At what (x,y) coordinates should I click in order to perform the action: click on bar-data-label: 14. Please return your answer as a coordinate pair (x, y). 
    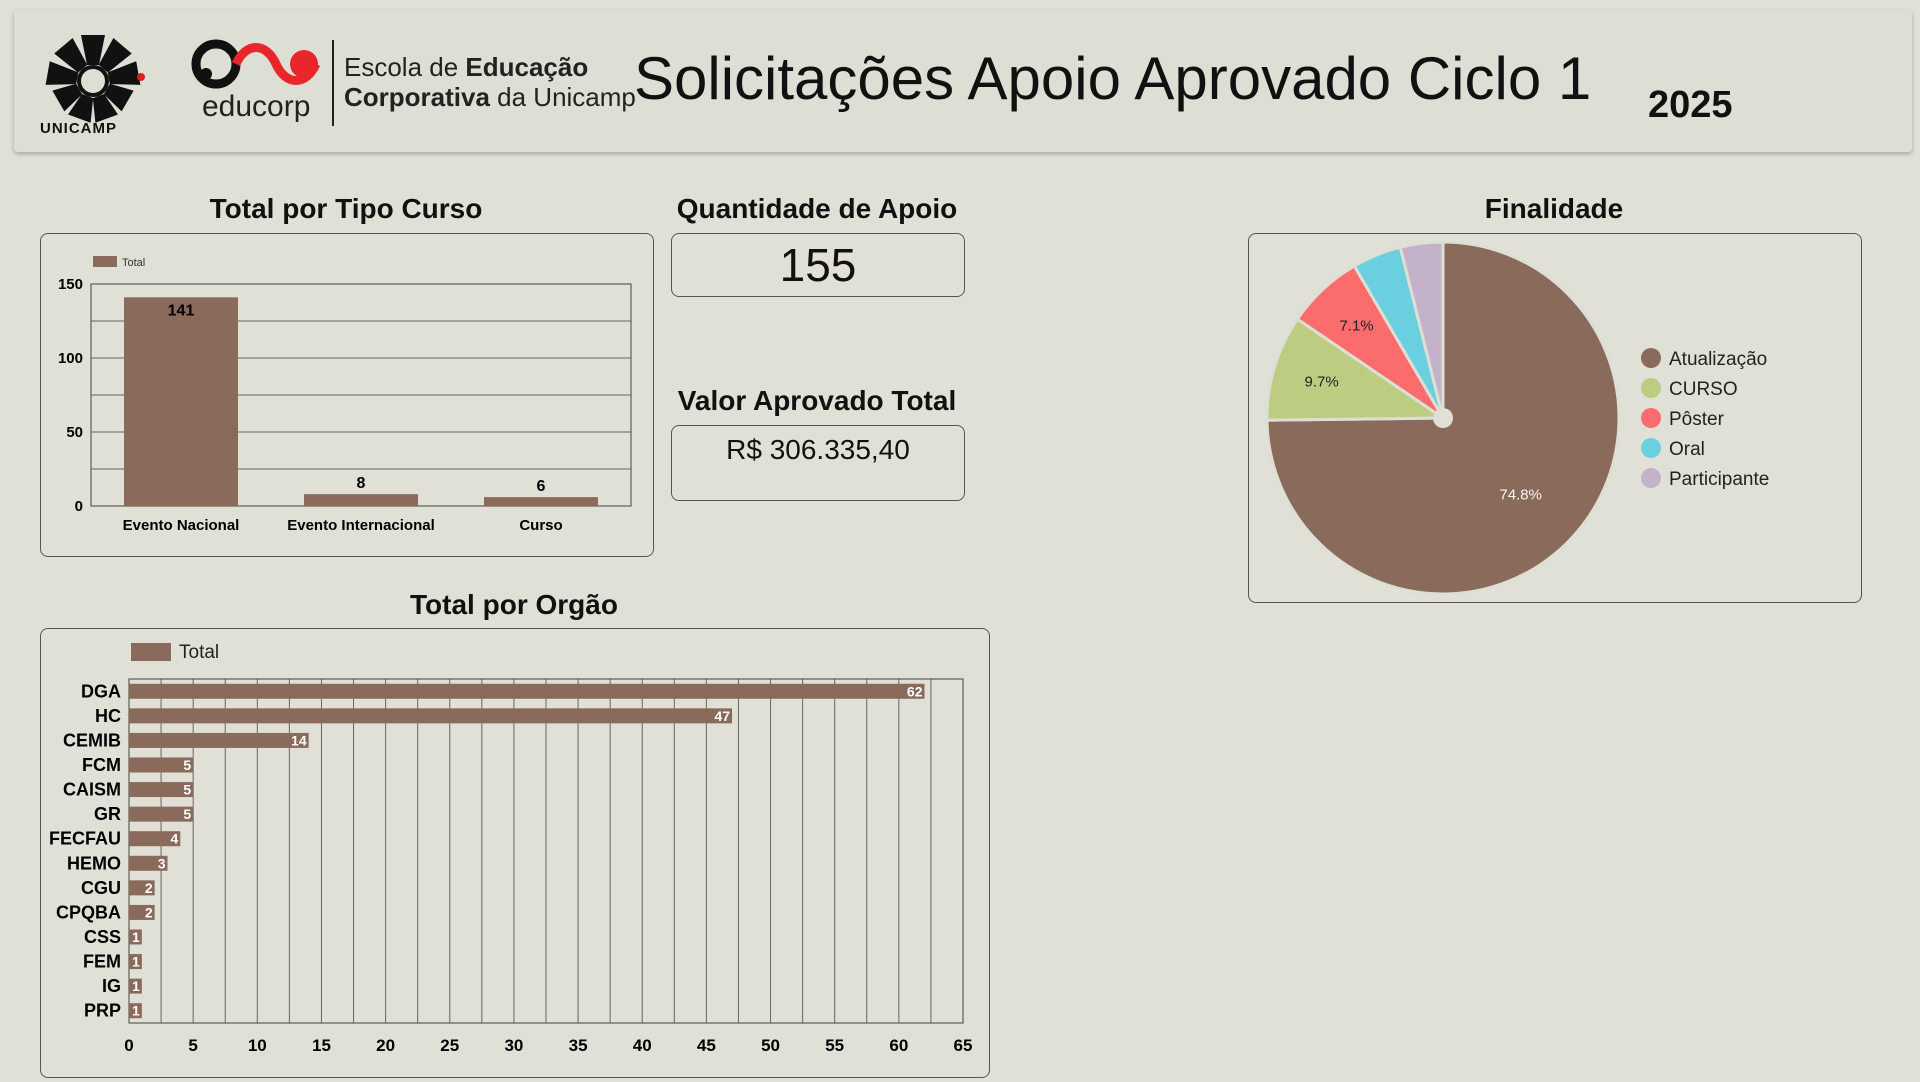
    Looking at the image, I should click on (299, 740).